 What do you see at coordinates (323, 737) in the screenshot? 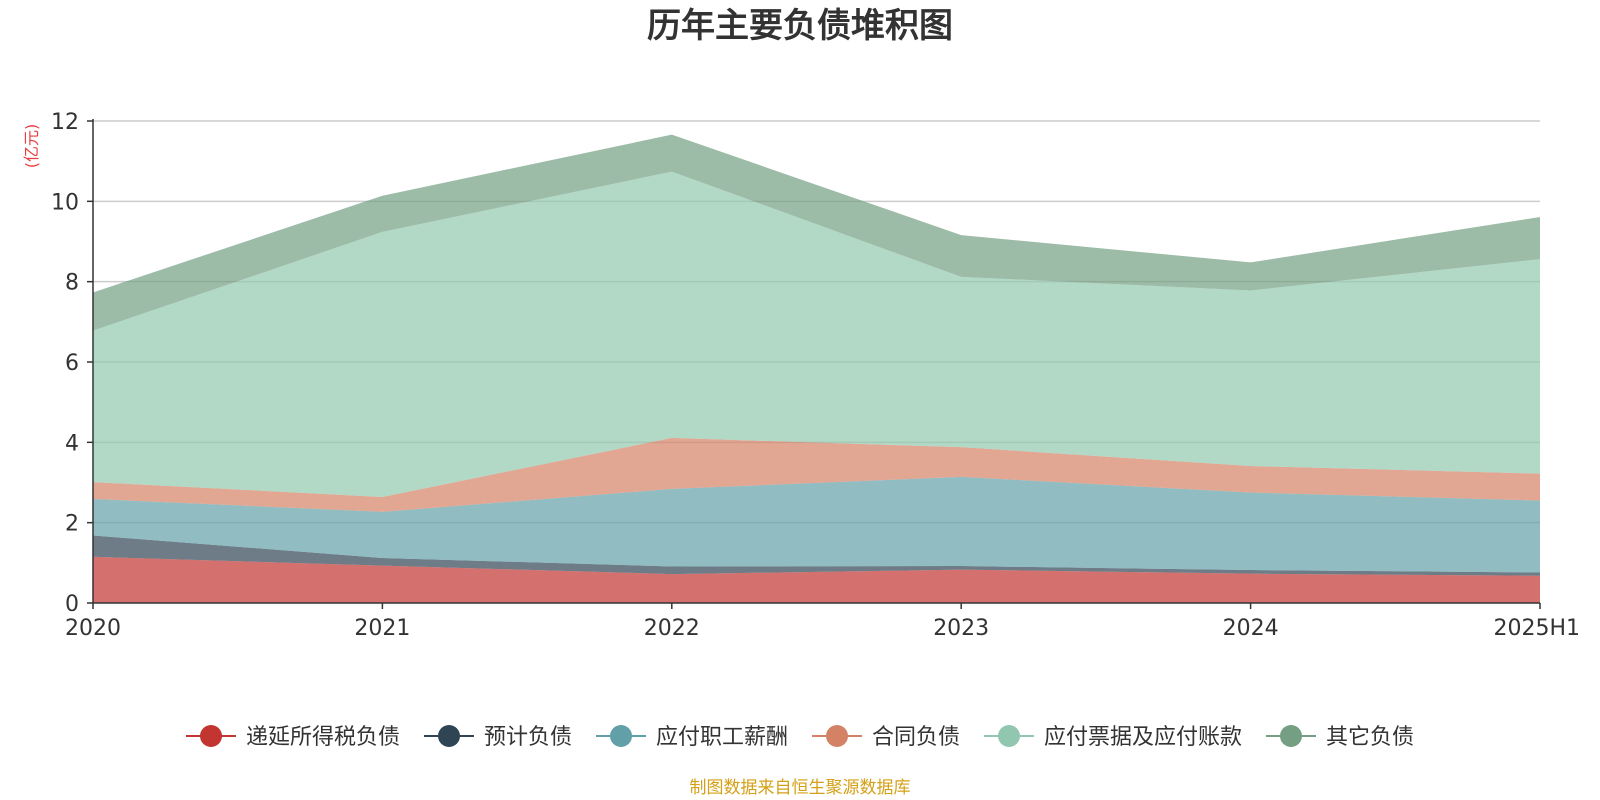
I see `legend-label: 递延所得税负债` at bounding box center [323, 737].